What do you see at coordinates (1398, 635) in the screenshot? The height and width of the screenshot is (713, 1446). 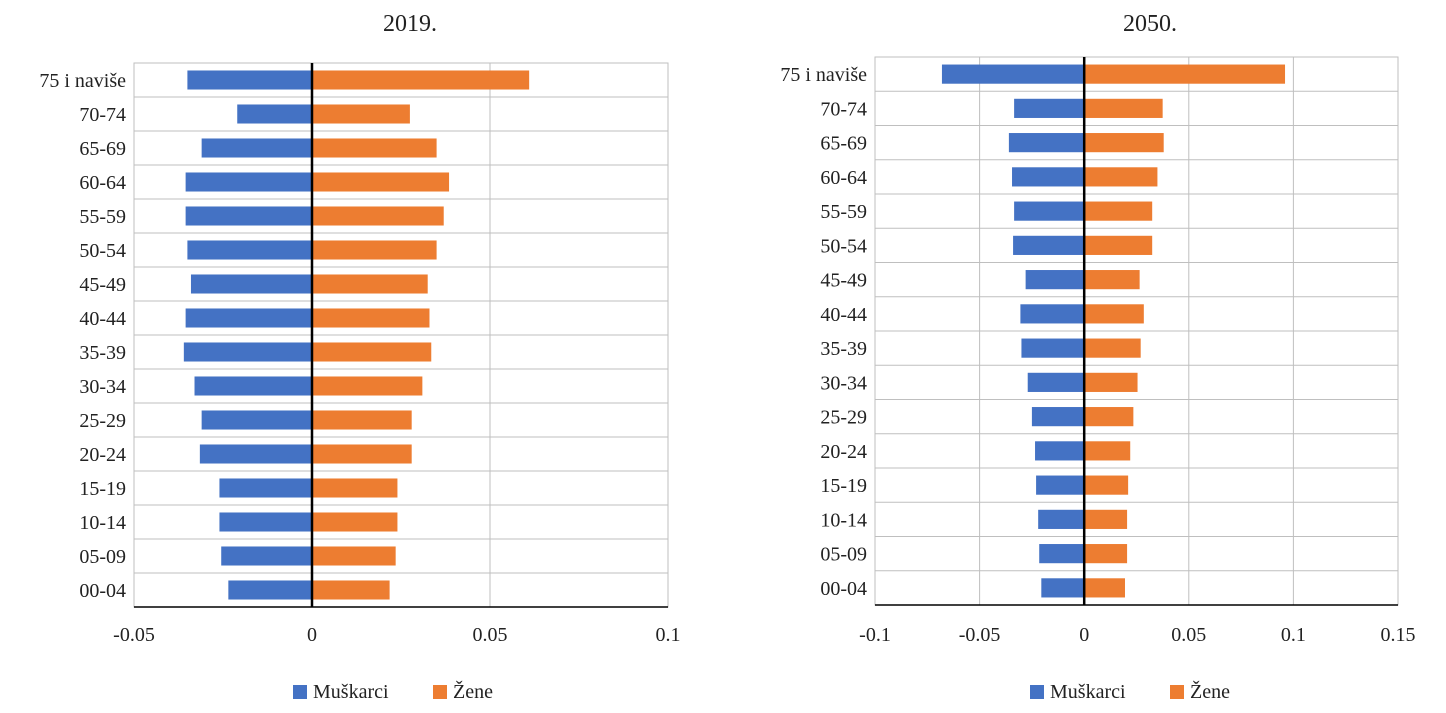 I see `x-tick-label: 0.15` at bounding box center [1398, 635].